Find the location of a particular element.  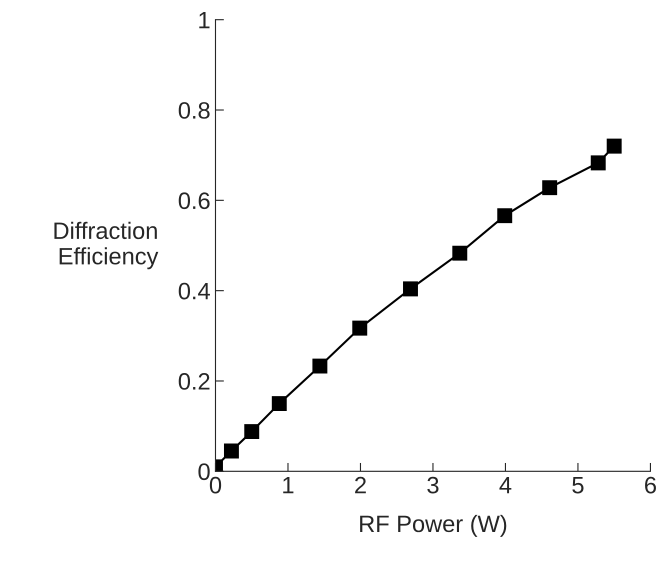

y-tick-label: 0.4 is located at coordinates (194, 291).